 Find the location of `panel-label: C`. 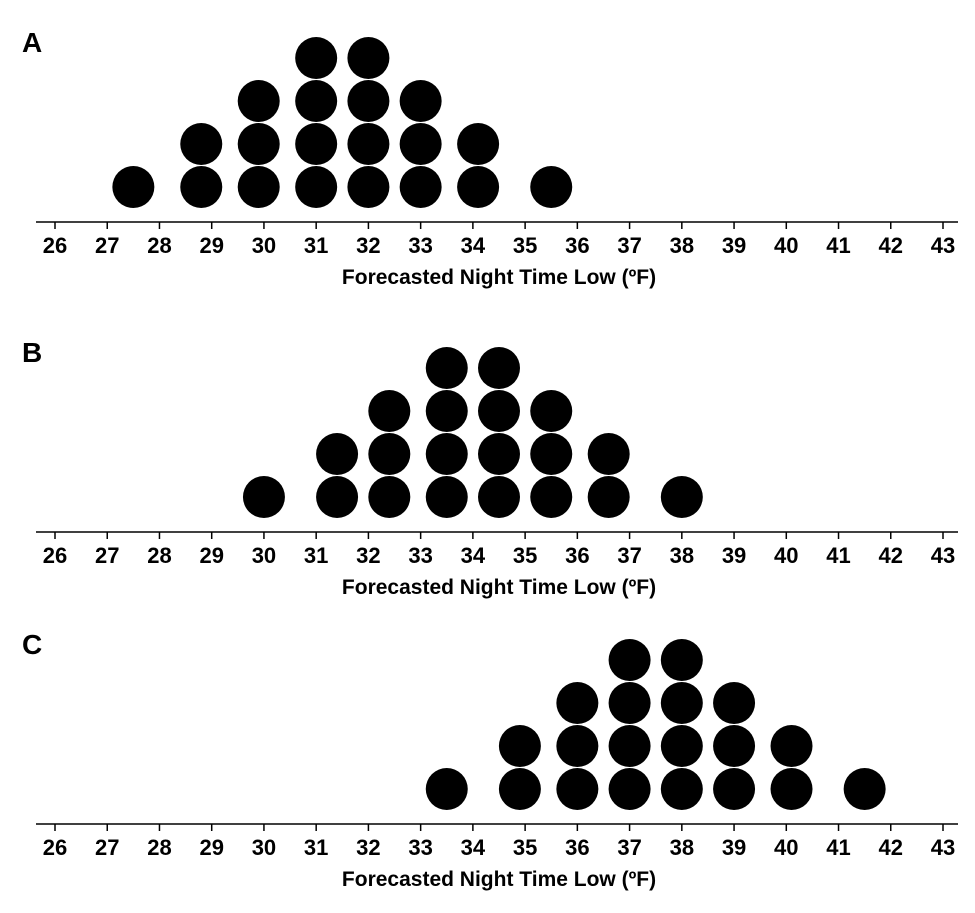

panel-label: C is located at coordinates (32, 644).